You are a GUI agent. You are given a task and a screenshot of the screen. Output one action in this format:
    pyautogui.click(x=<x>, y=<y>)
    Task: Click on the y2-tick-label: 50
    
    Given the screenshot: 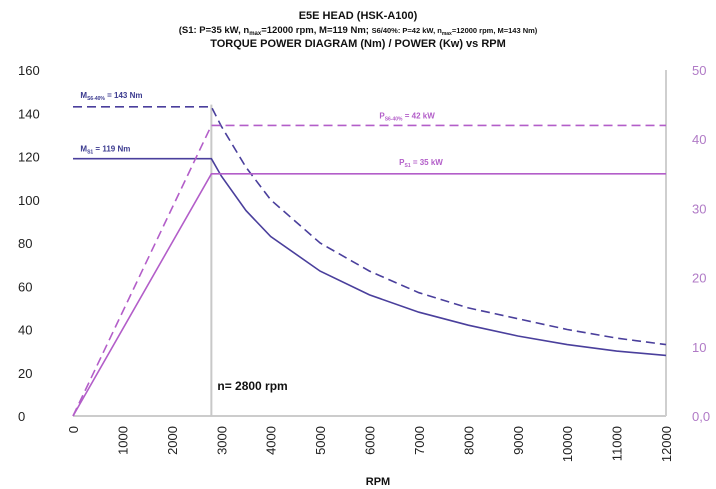 What is the action you would take?
    pyautogui.click(x=699, y=70)
    